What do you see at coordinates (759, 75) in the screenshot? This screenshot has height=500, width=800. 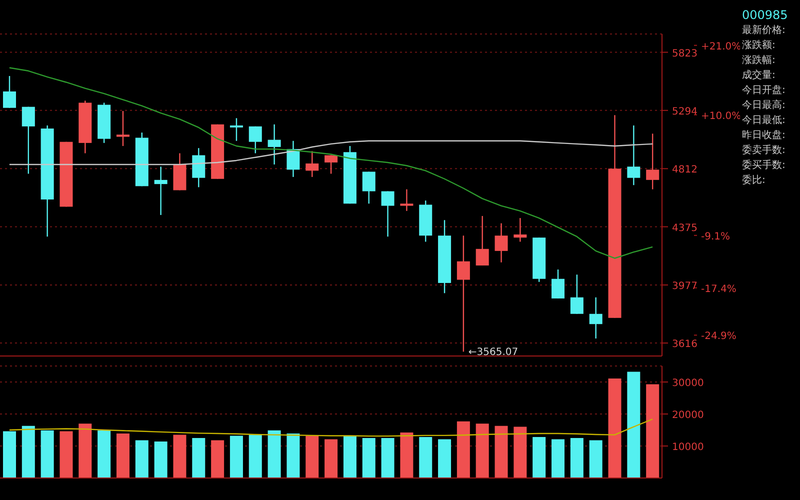 I see `text: 成交量:` at bounding box center [759, 75].